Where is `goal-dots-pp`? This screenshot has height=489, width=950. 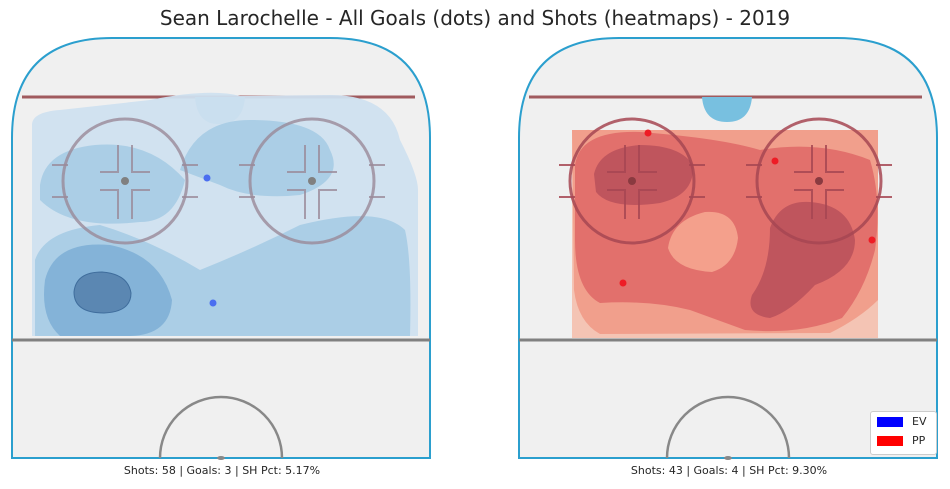 goal-dots-pp is located at coordinates (747, 208).